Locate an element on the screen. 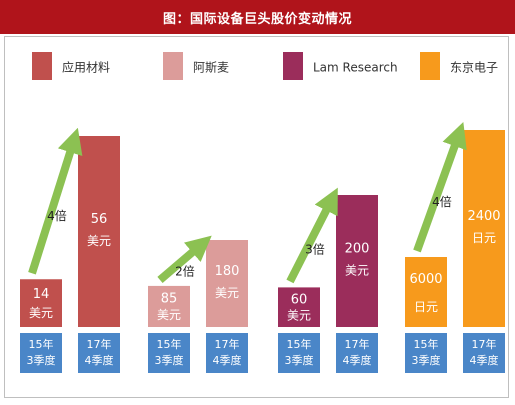 The height and width of the screenshot is (405, 515). chart-title: 图：国际设备巨头股价变动情况 is located at coordinates (257, 17).